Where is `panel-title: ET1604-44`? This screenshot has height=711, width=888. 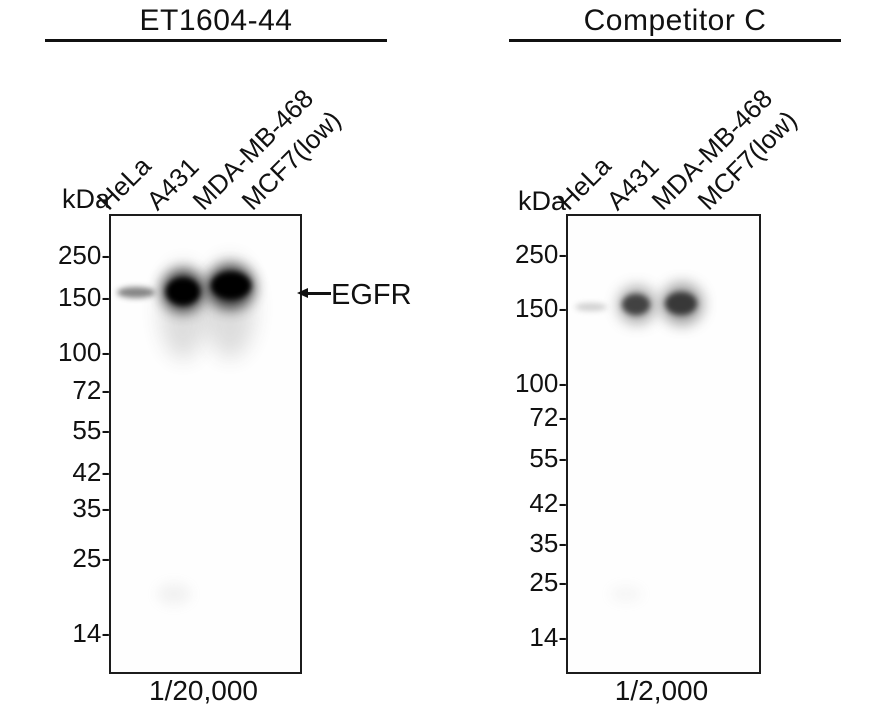 panel-title: ET1604-44 is located at coordinates (216, 20).